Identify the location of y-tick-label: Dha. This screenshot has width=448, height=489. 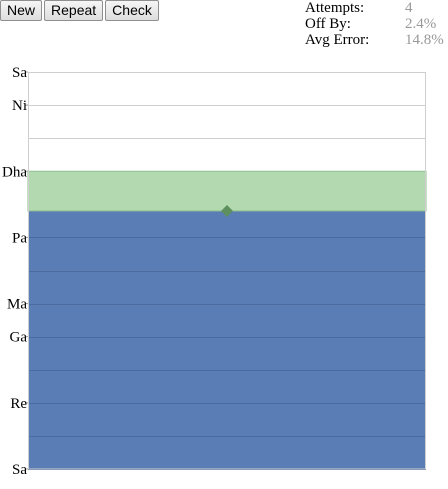
(14, 172).